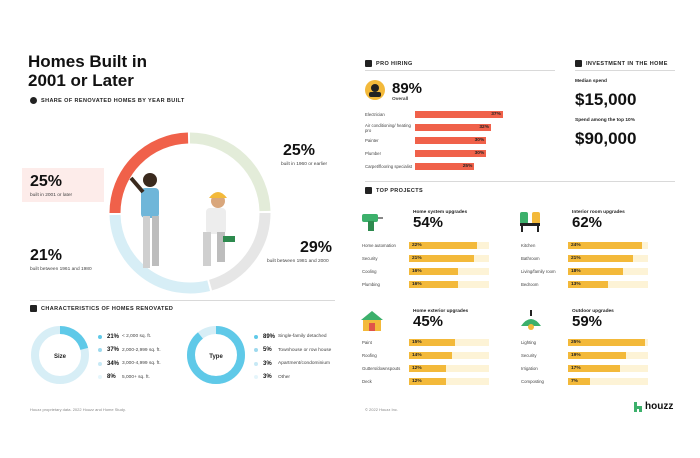 The image size is (700, 458). I want to click on project-label: Security, so click(529, 355).